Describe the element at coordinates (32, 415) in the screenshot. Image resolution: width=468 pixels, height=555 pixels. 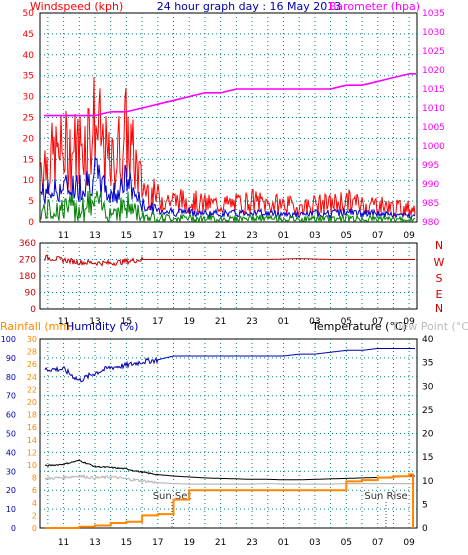
I see `rainfall-tick-label: 18` at that location.